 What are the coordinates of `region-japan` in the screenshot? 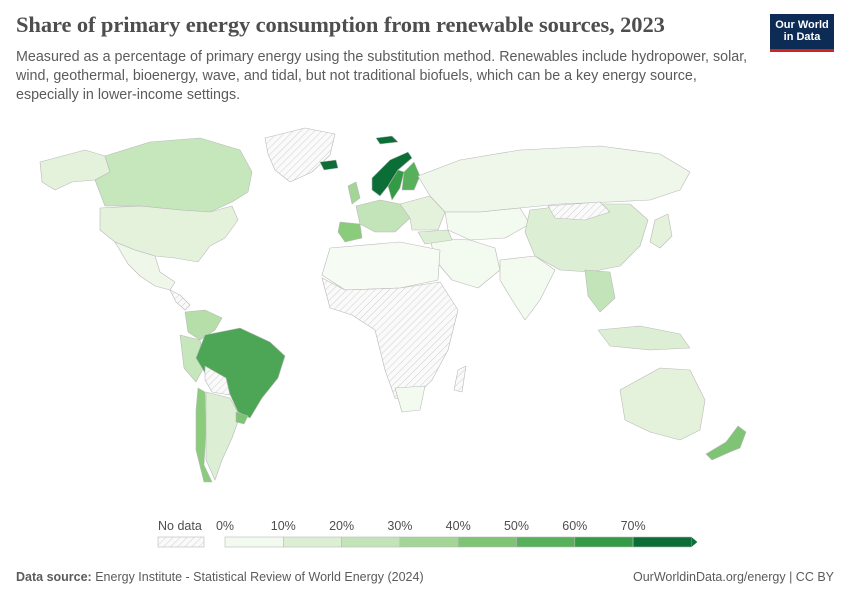 It's located at (661, 231).